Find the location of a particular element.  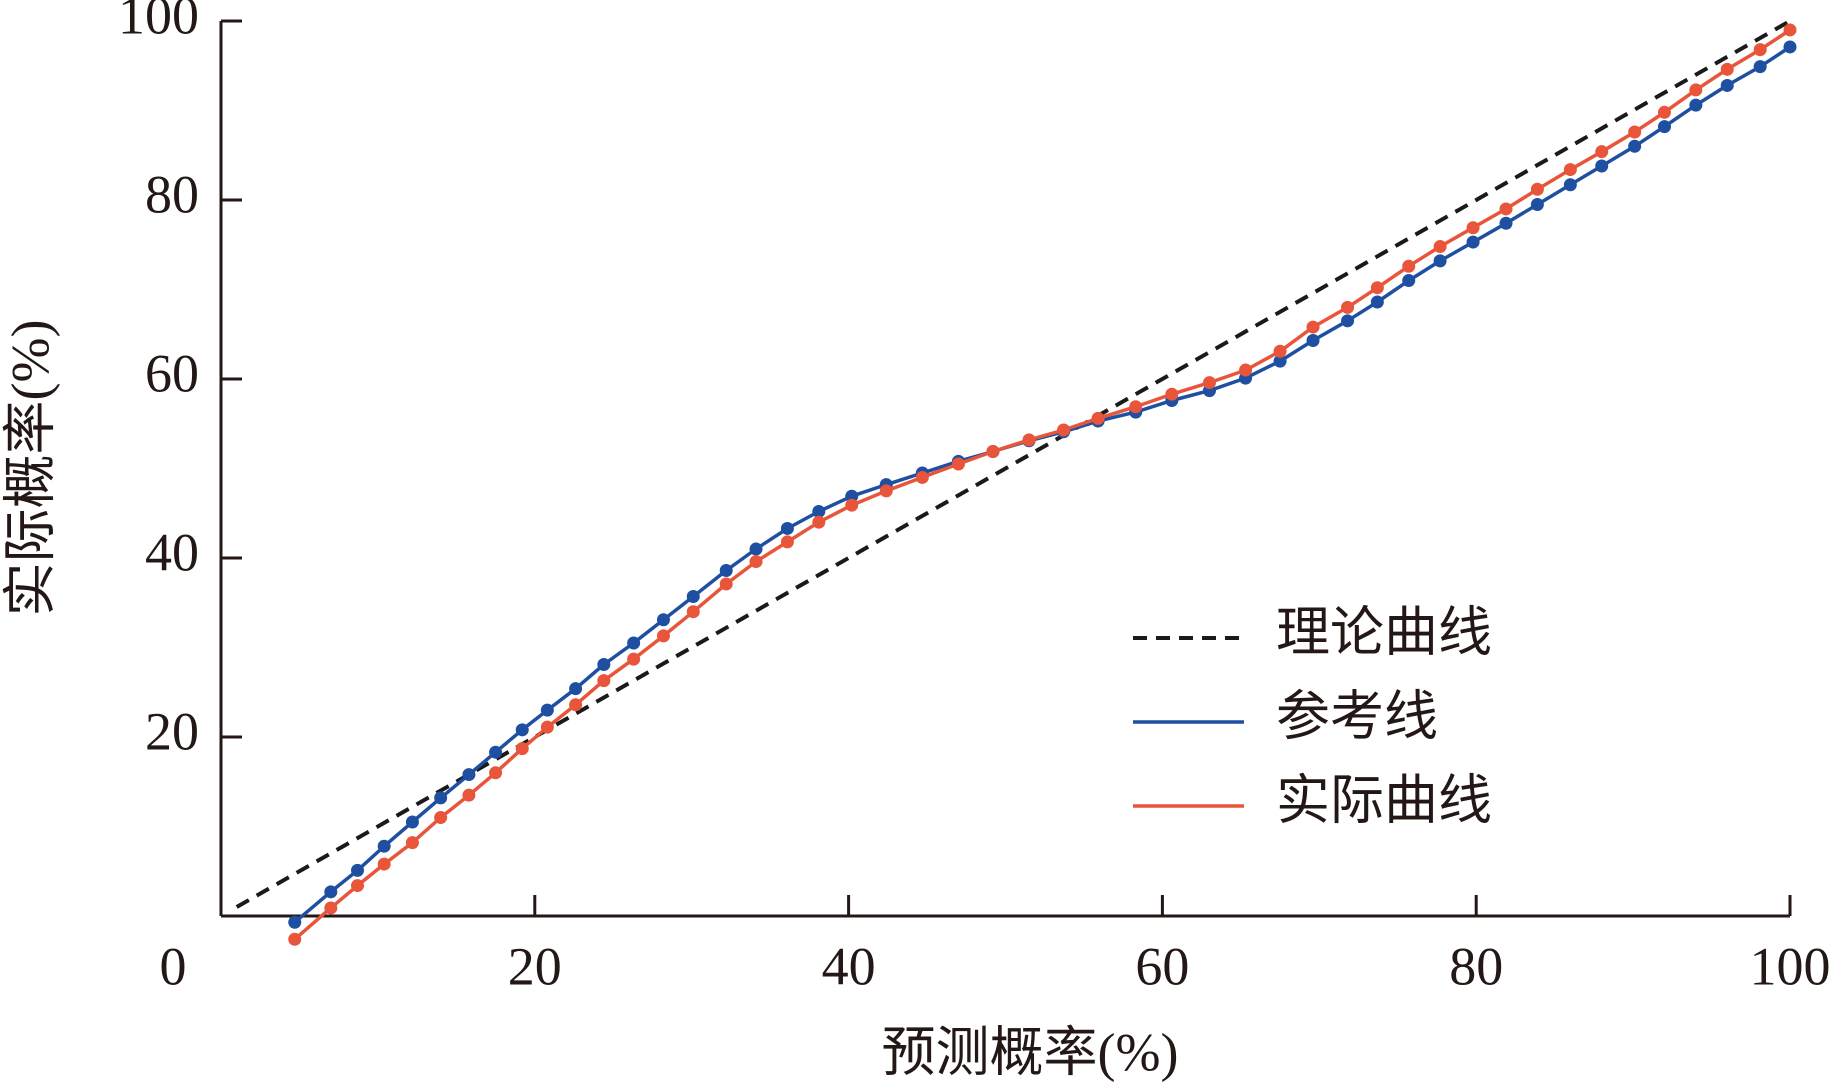

x-tick-label: 20 is located at coordinates (535, 966).